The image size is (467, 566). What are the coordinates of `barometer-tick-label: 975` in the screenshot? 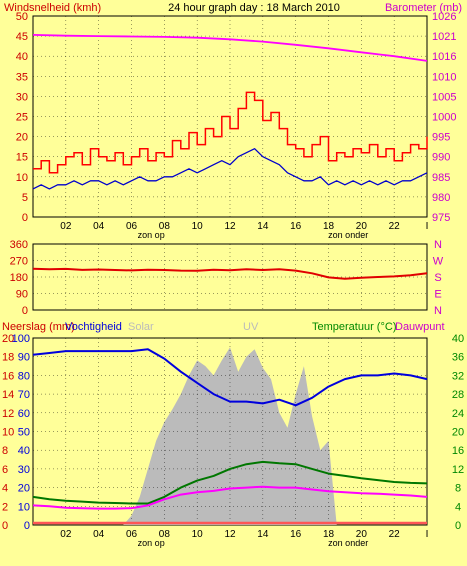 It's located at (441, 218).